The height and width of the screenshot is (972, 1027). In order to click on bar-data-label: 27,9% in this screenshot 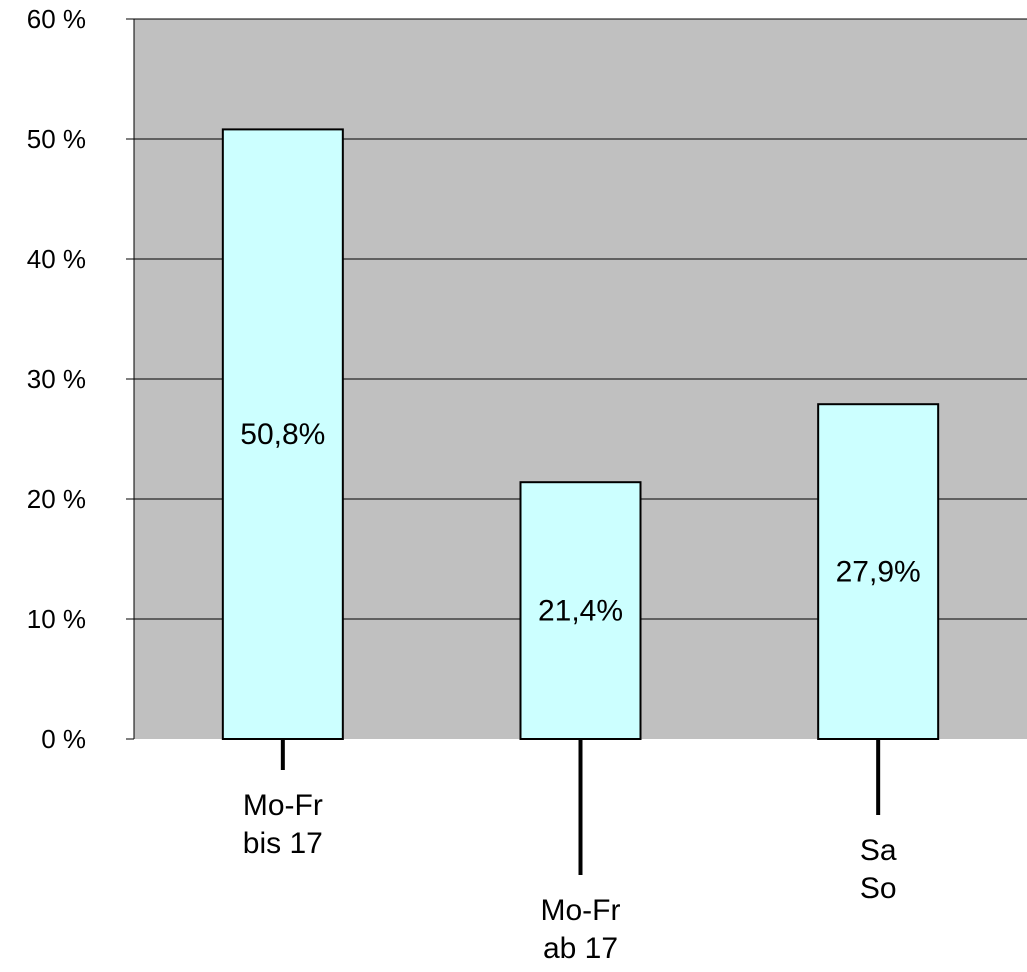, I will do `click(878, 572)`.